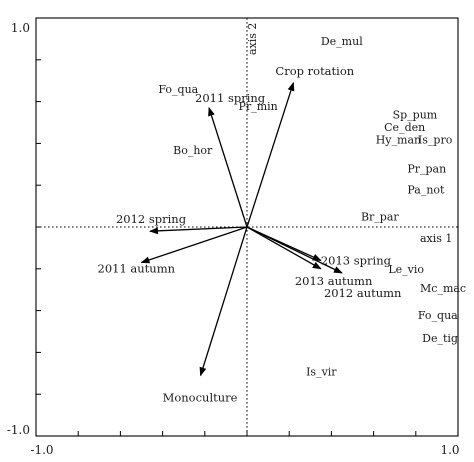 Image resolution: width=474 pixels, height=462 pixels. Describe the element at coordinates (380, 217) in the screenshot. I see `species-label: Br_par` at that location.